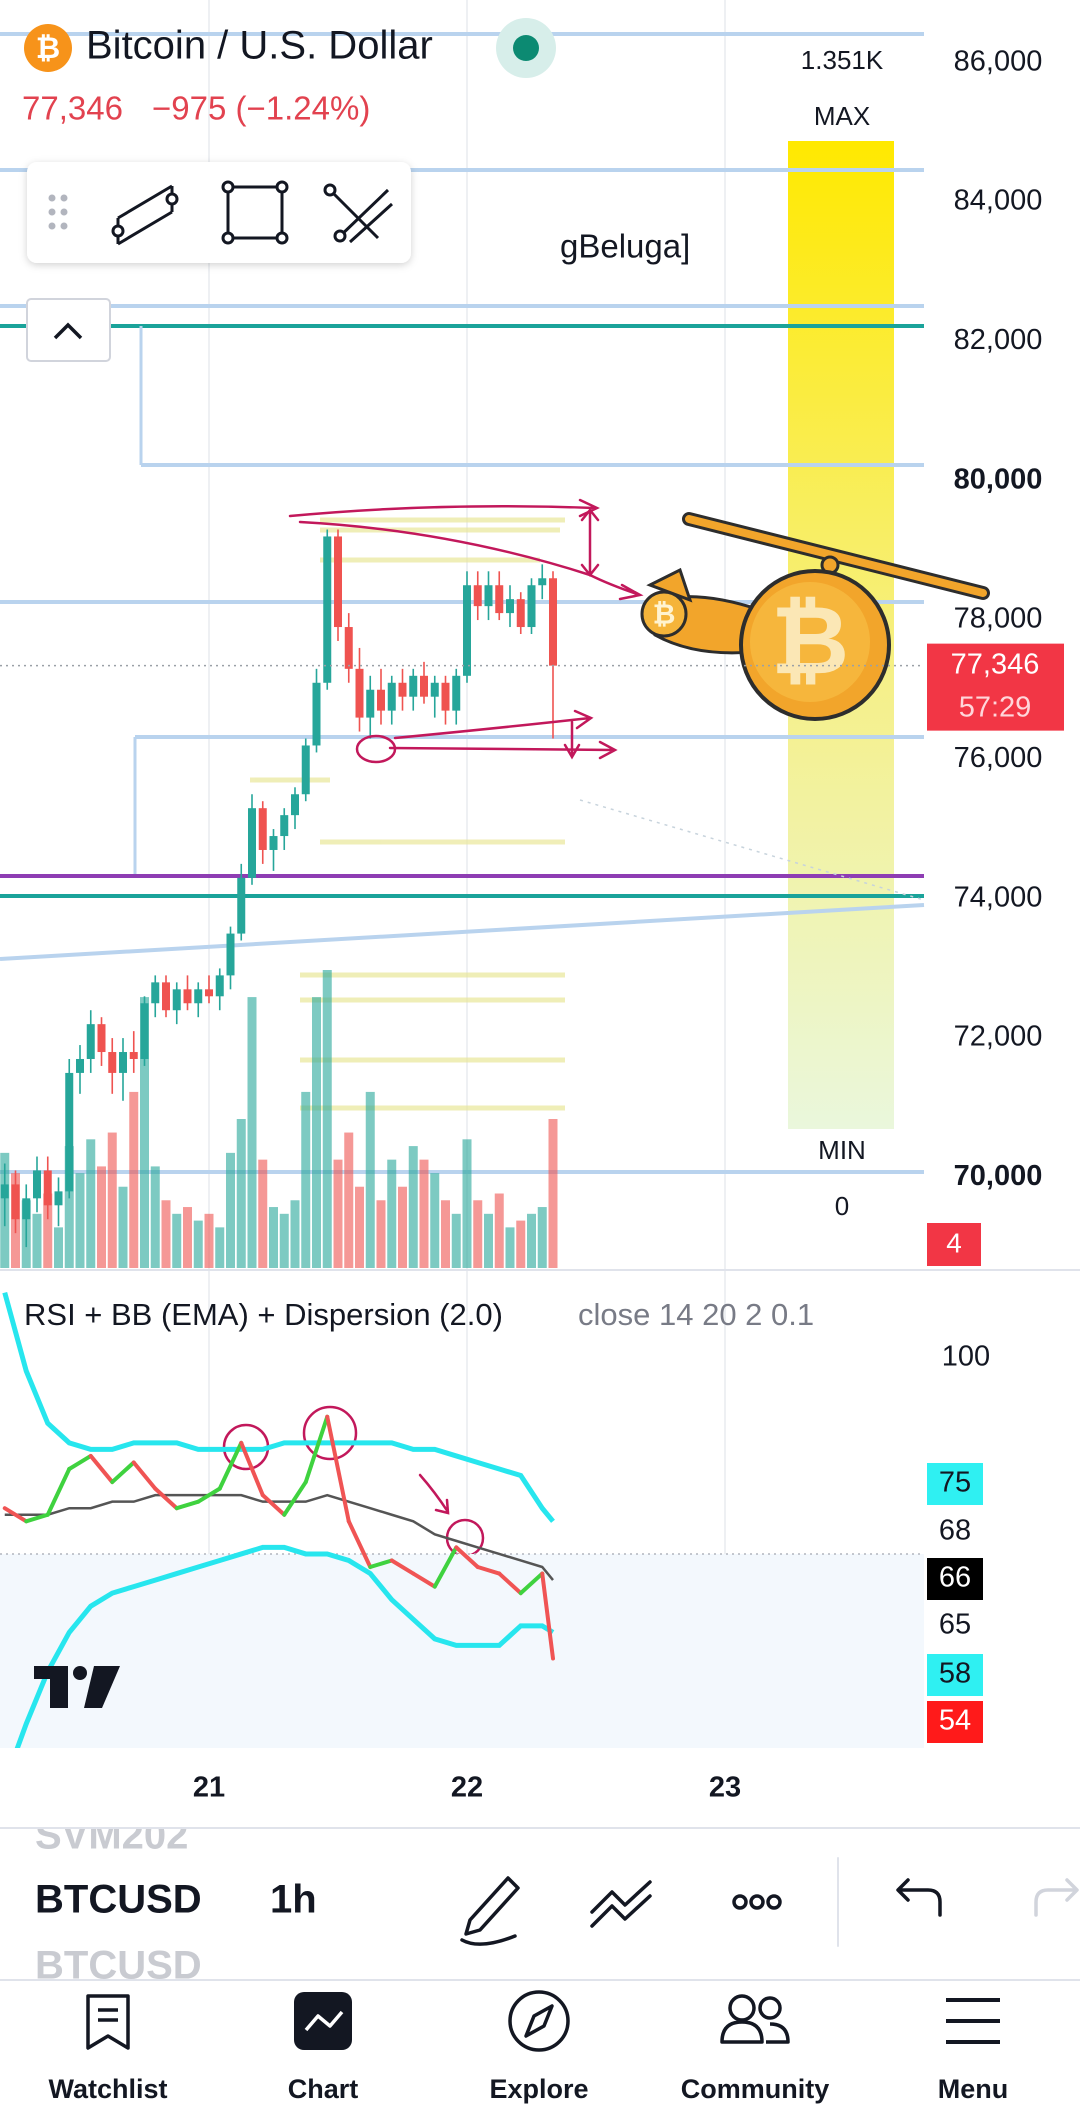  Describe the element at coordinates (973, 2089) in the screenshot. I see `nav-label: Menu` at that location.